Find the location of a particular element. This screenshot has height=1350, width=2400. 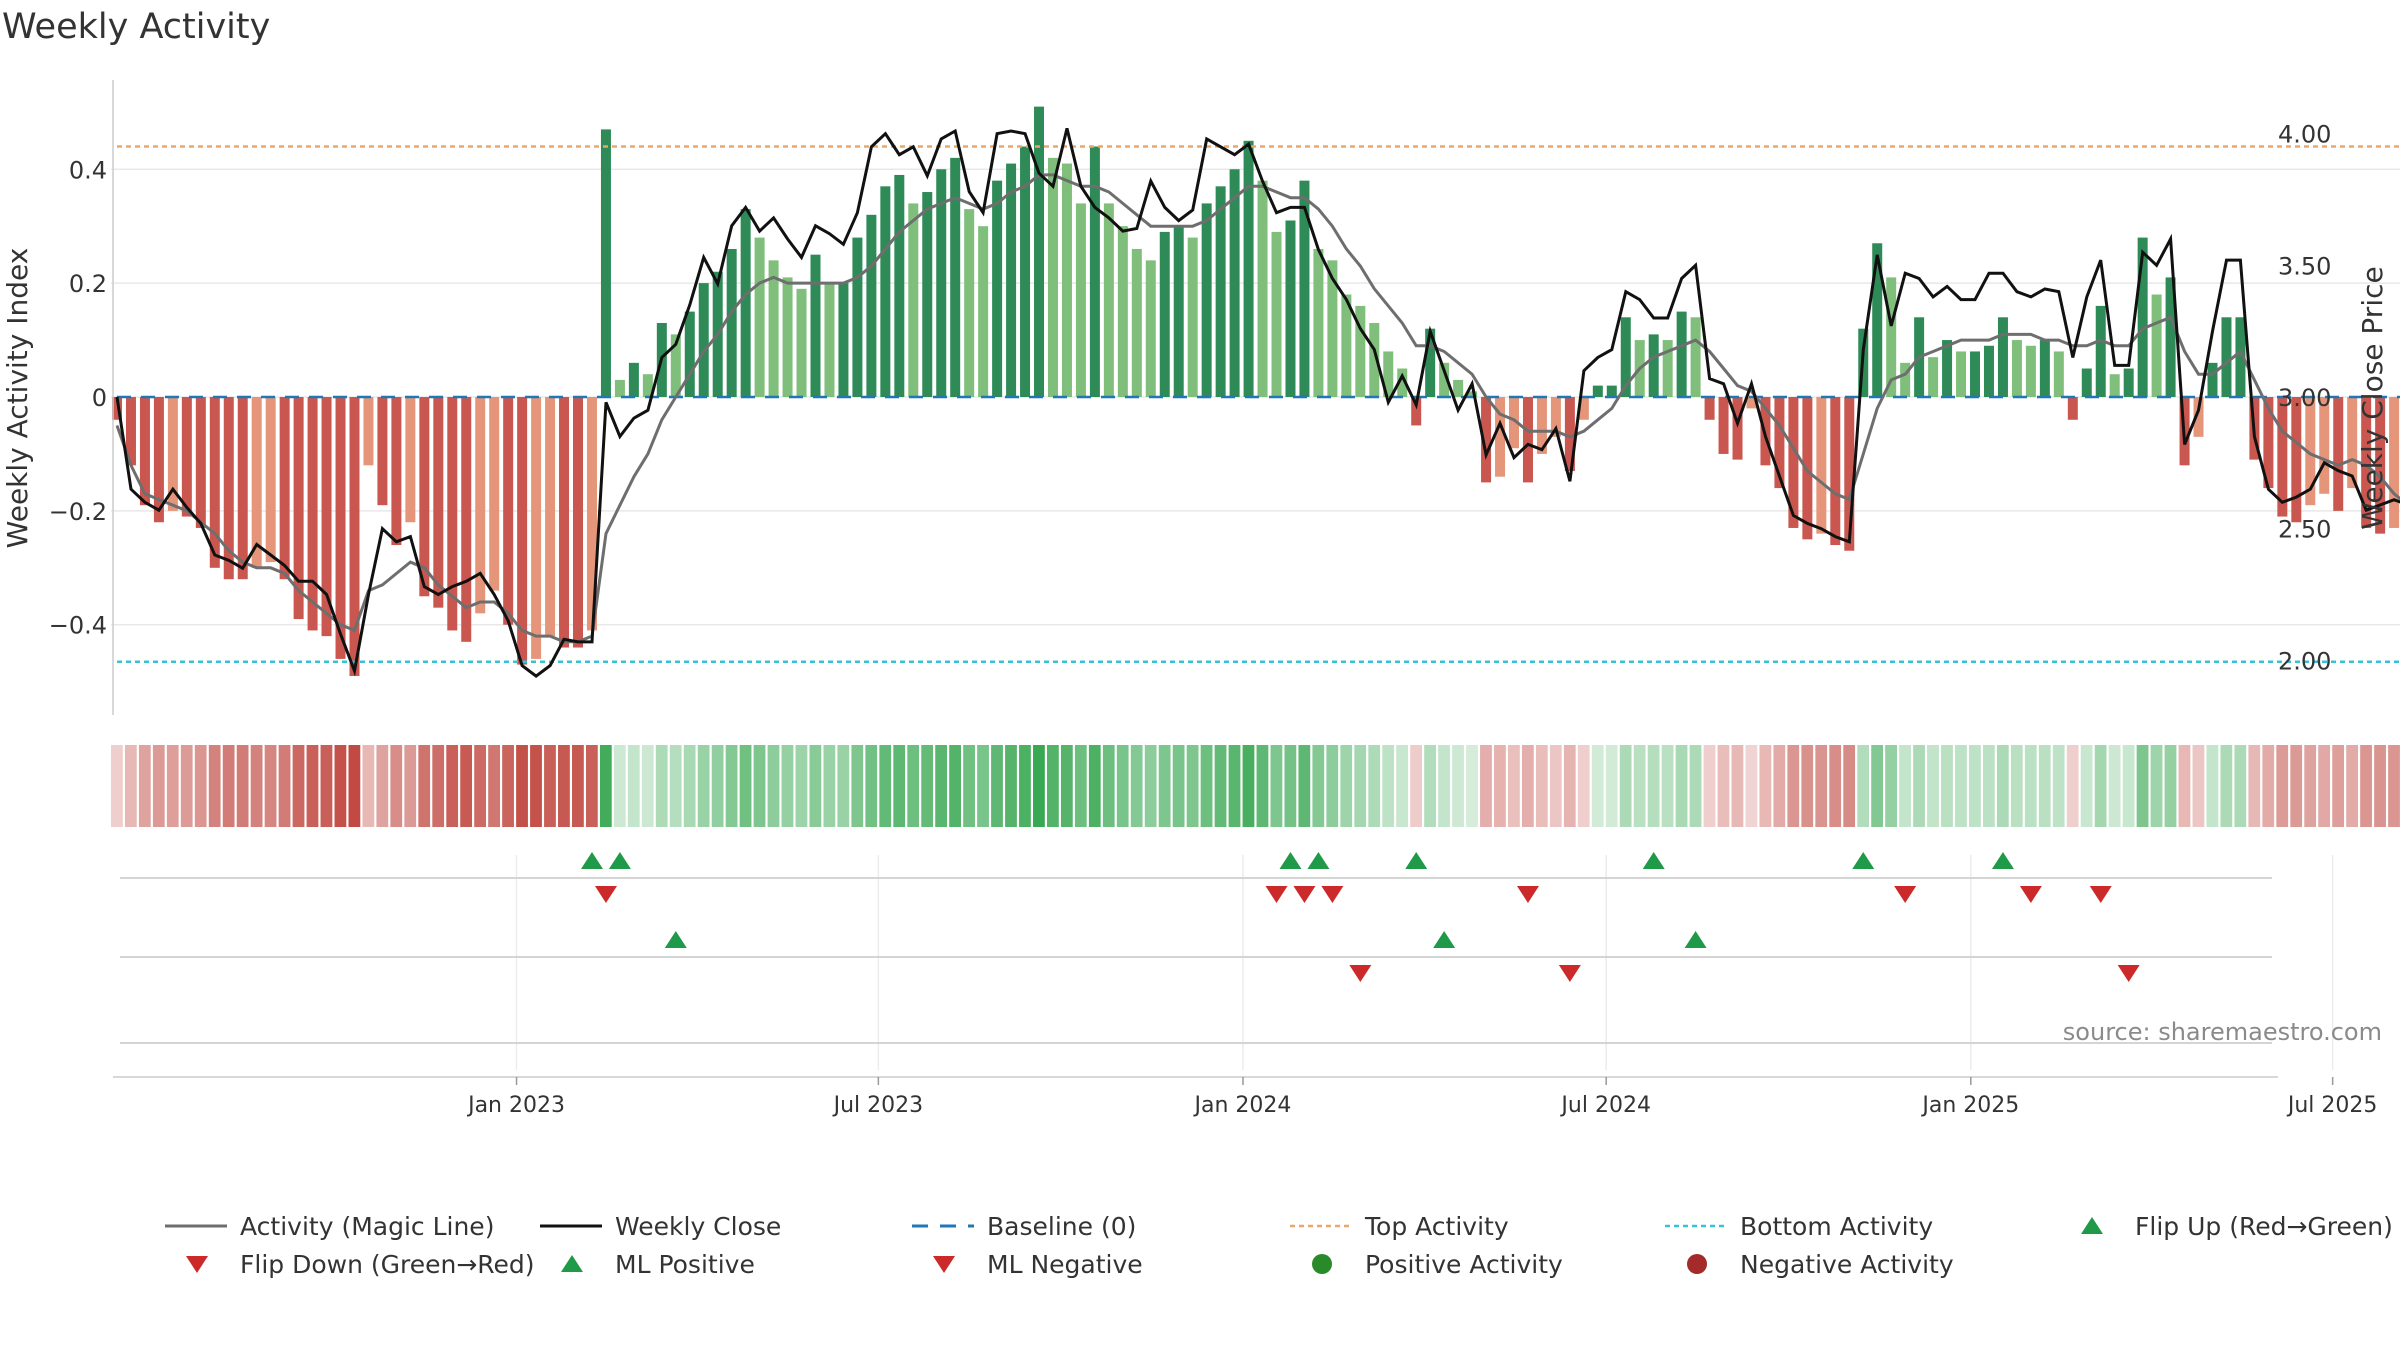

ml-negative-marker is located at coordinates (1569, 973).